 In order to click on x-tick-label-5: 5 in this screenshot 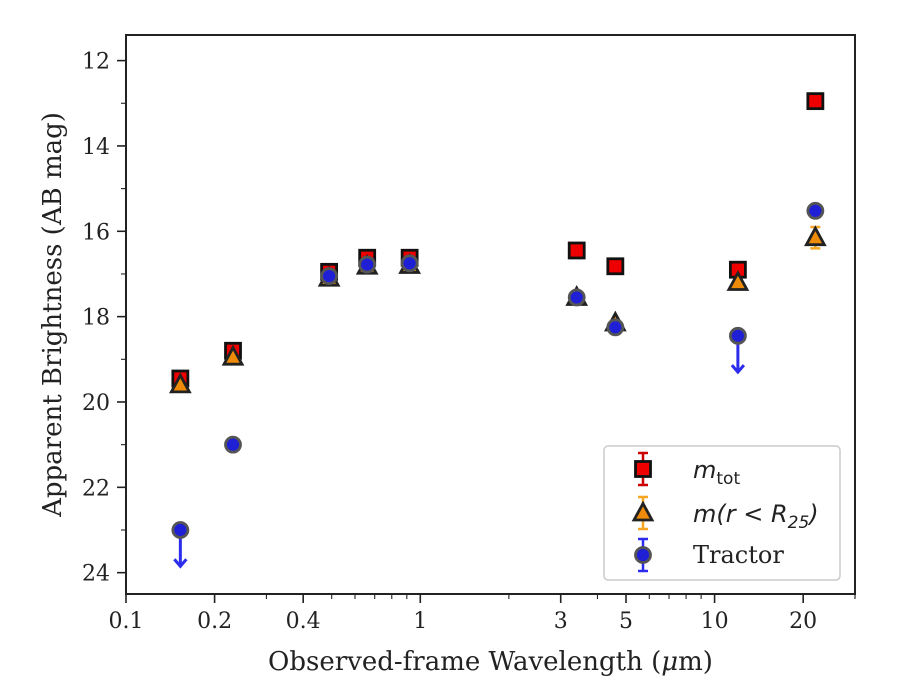, I will do `click(626, 621)`.